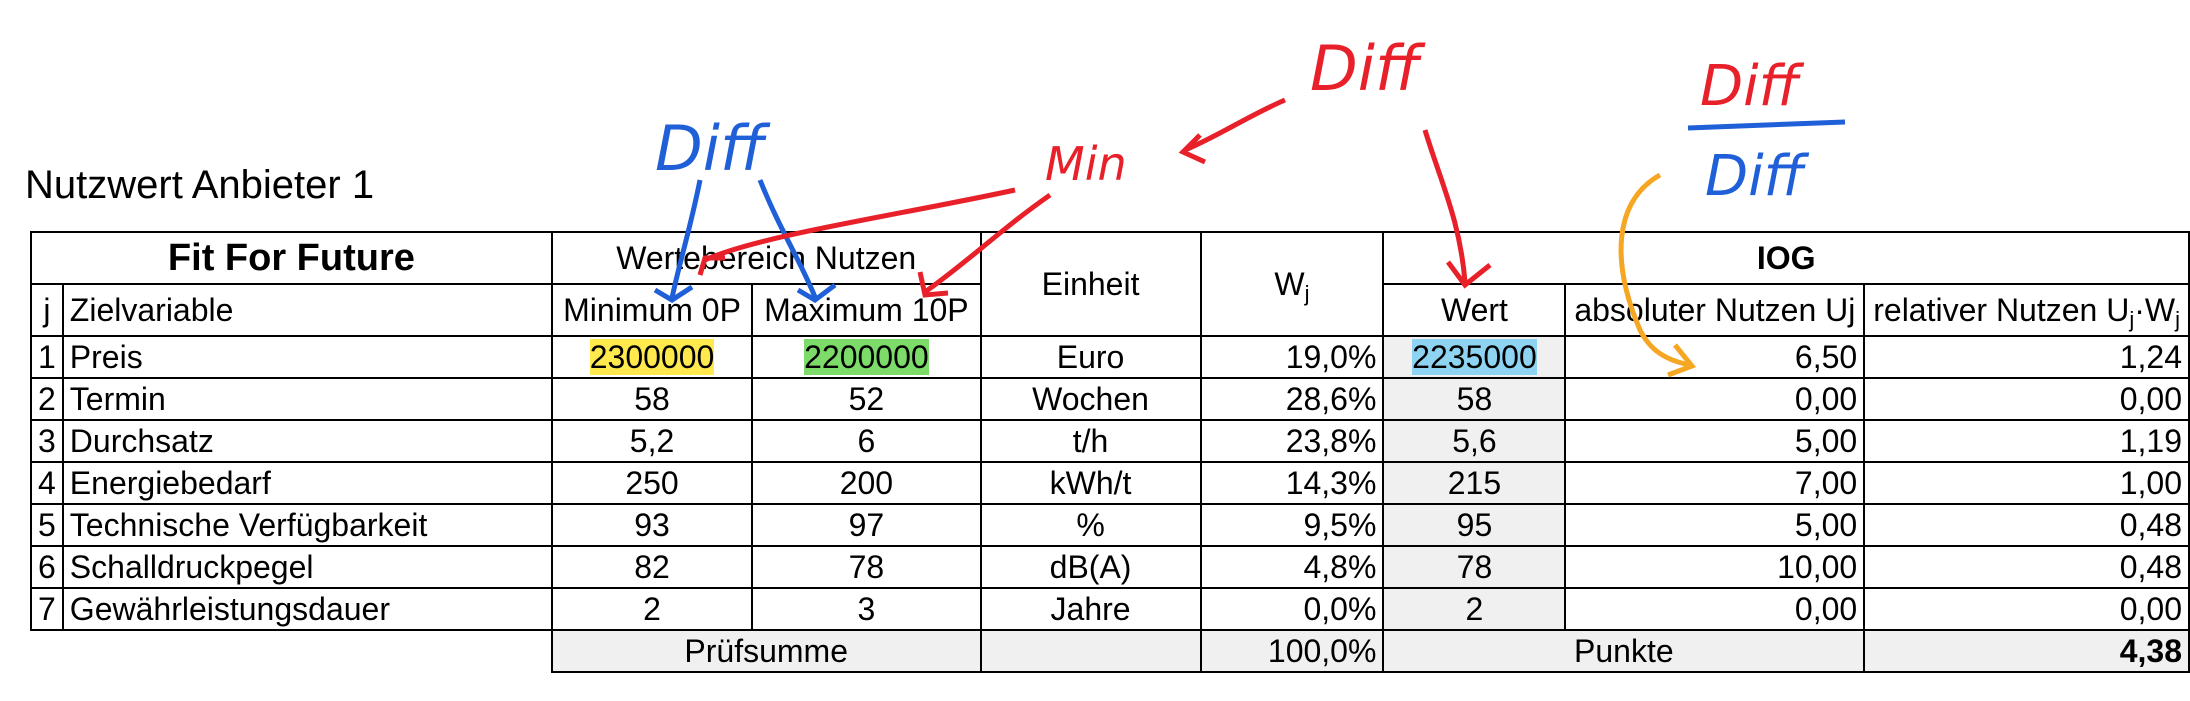 The width and height of the screenshot is (2190, 701). Describe the element at coordinates (1474, 525) in the screenshot. I see `row-wert: 95` at that location.